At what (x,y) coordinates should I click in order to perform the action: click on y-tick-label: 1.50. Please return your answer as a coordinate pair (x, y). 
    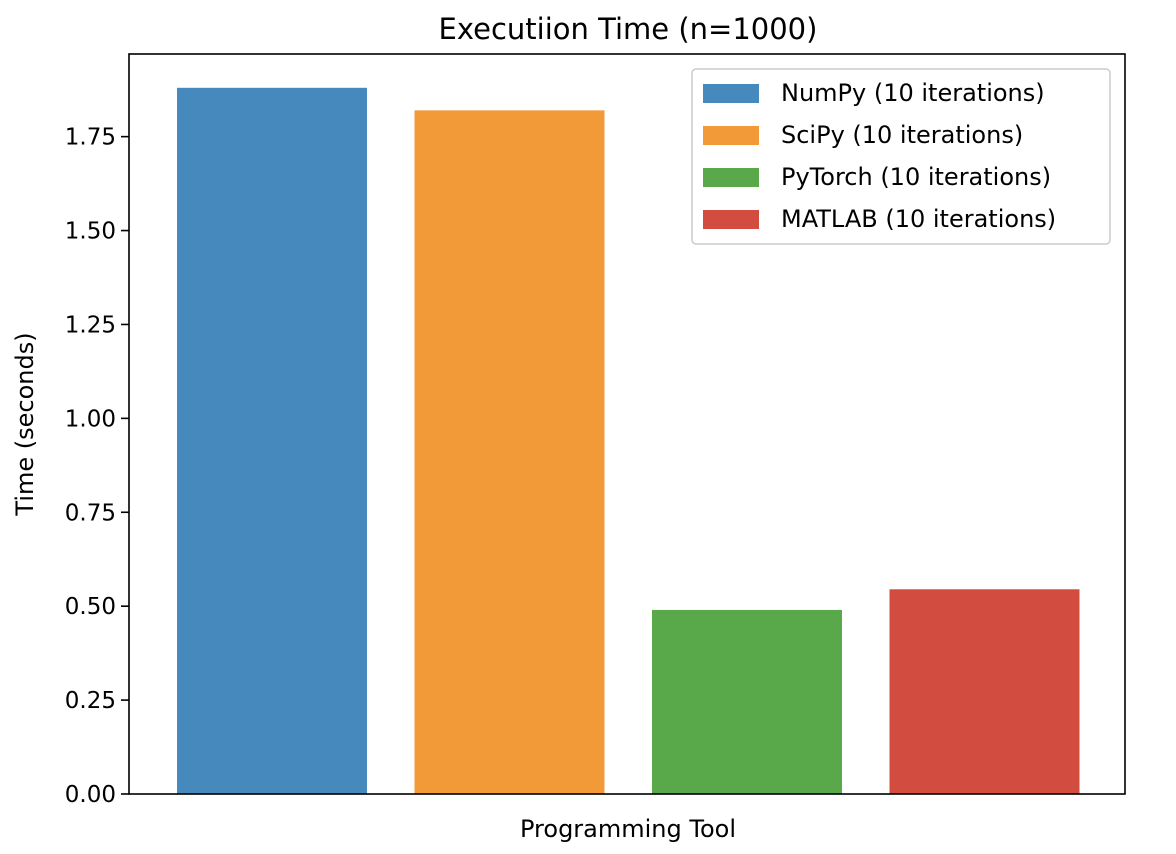
    Looking at the image, I should click on (90, 232).